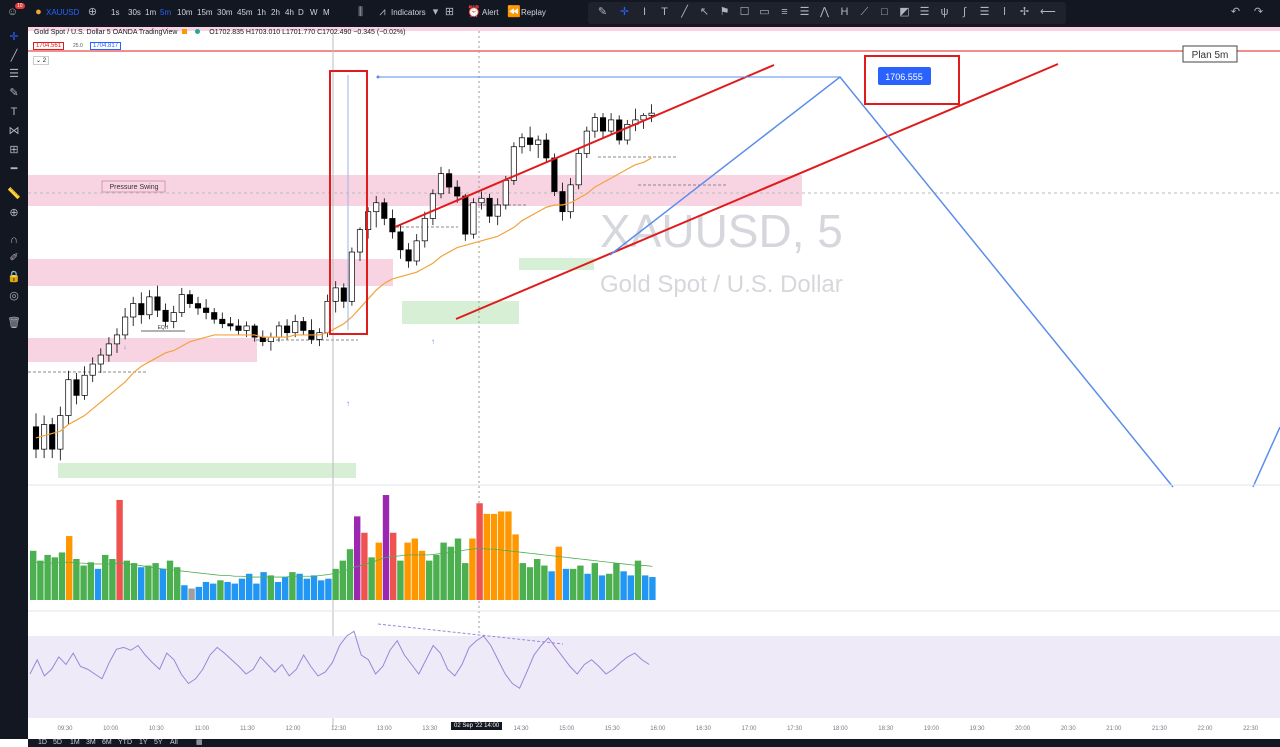 The width and height of the screenshot is (1280, 747). What do you see at coordinates (326, 12) in the screenshot?
I see `interval-M: M` at bounding box center [326, 12].